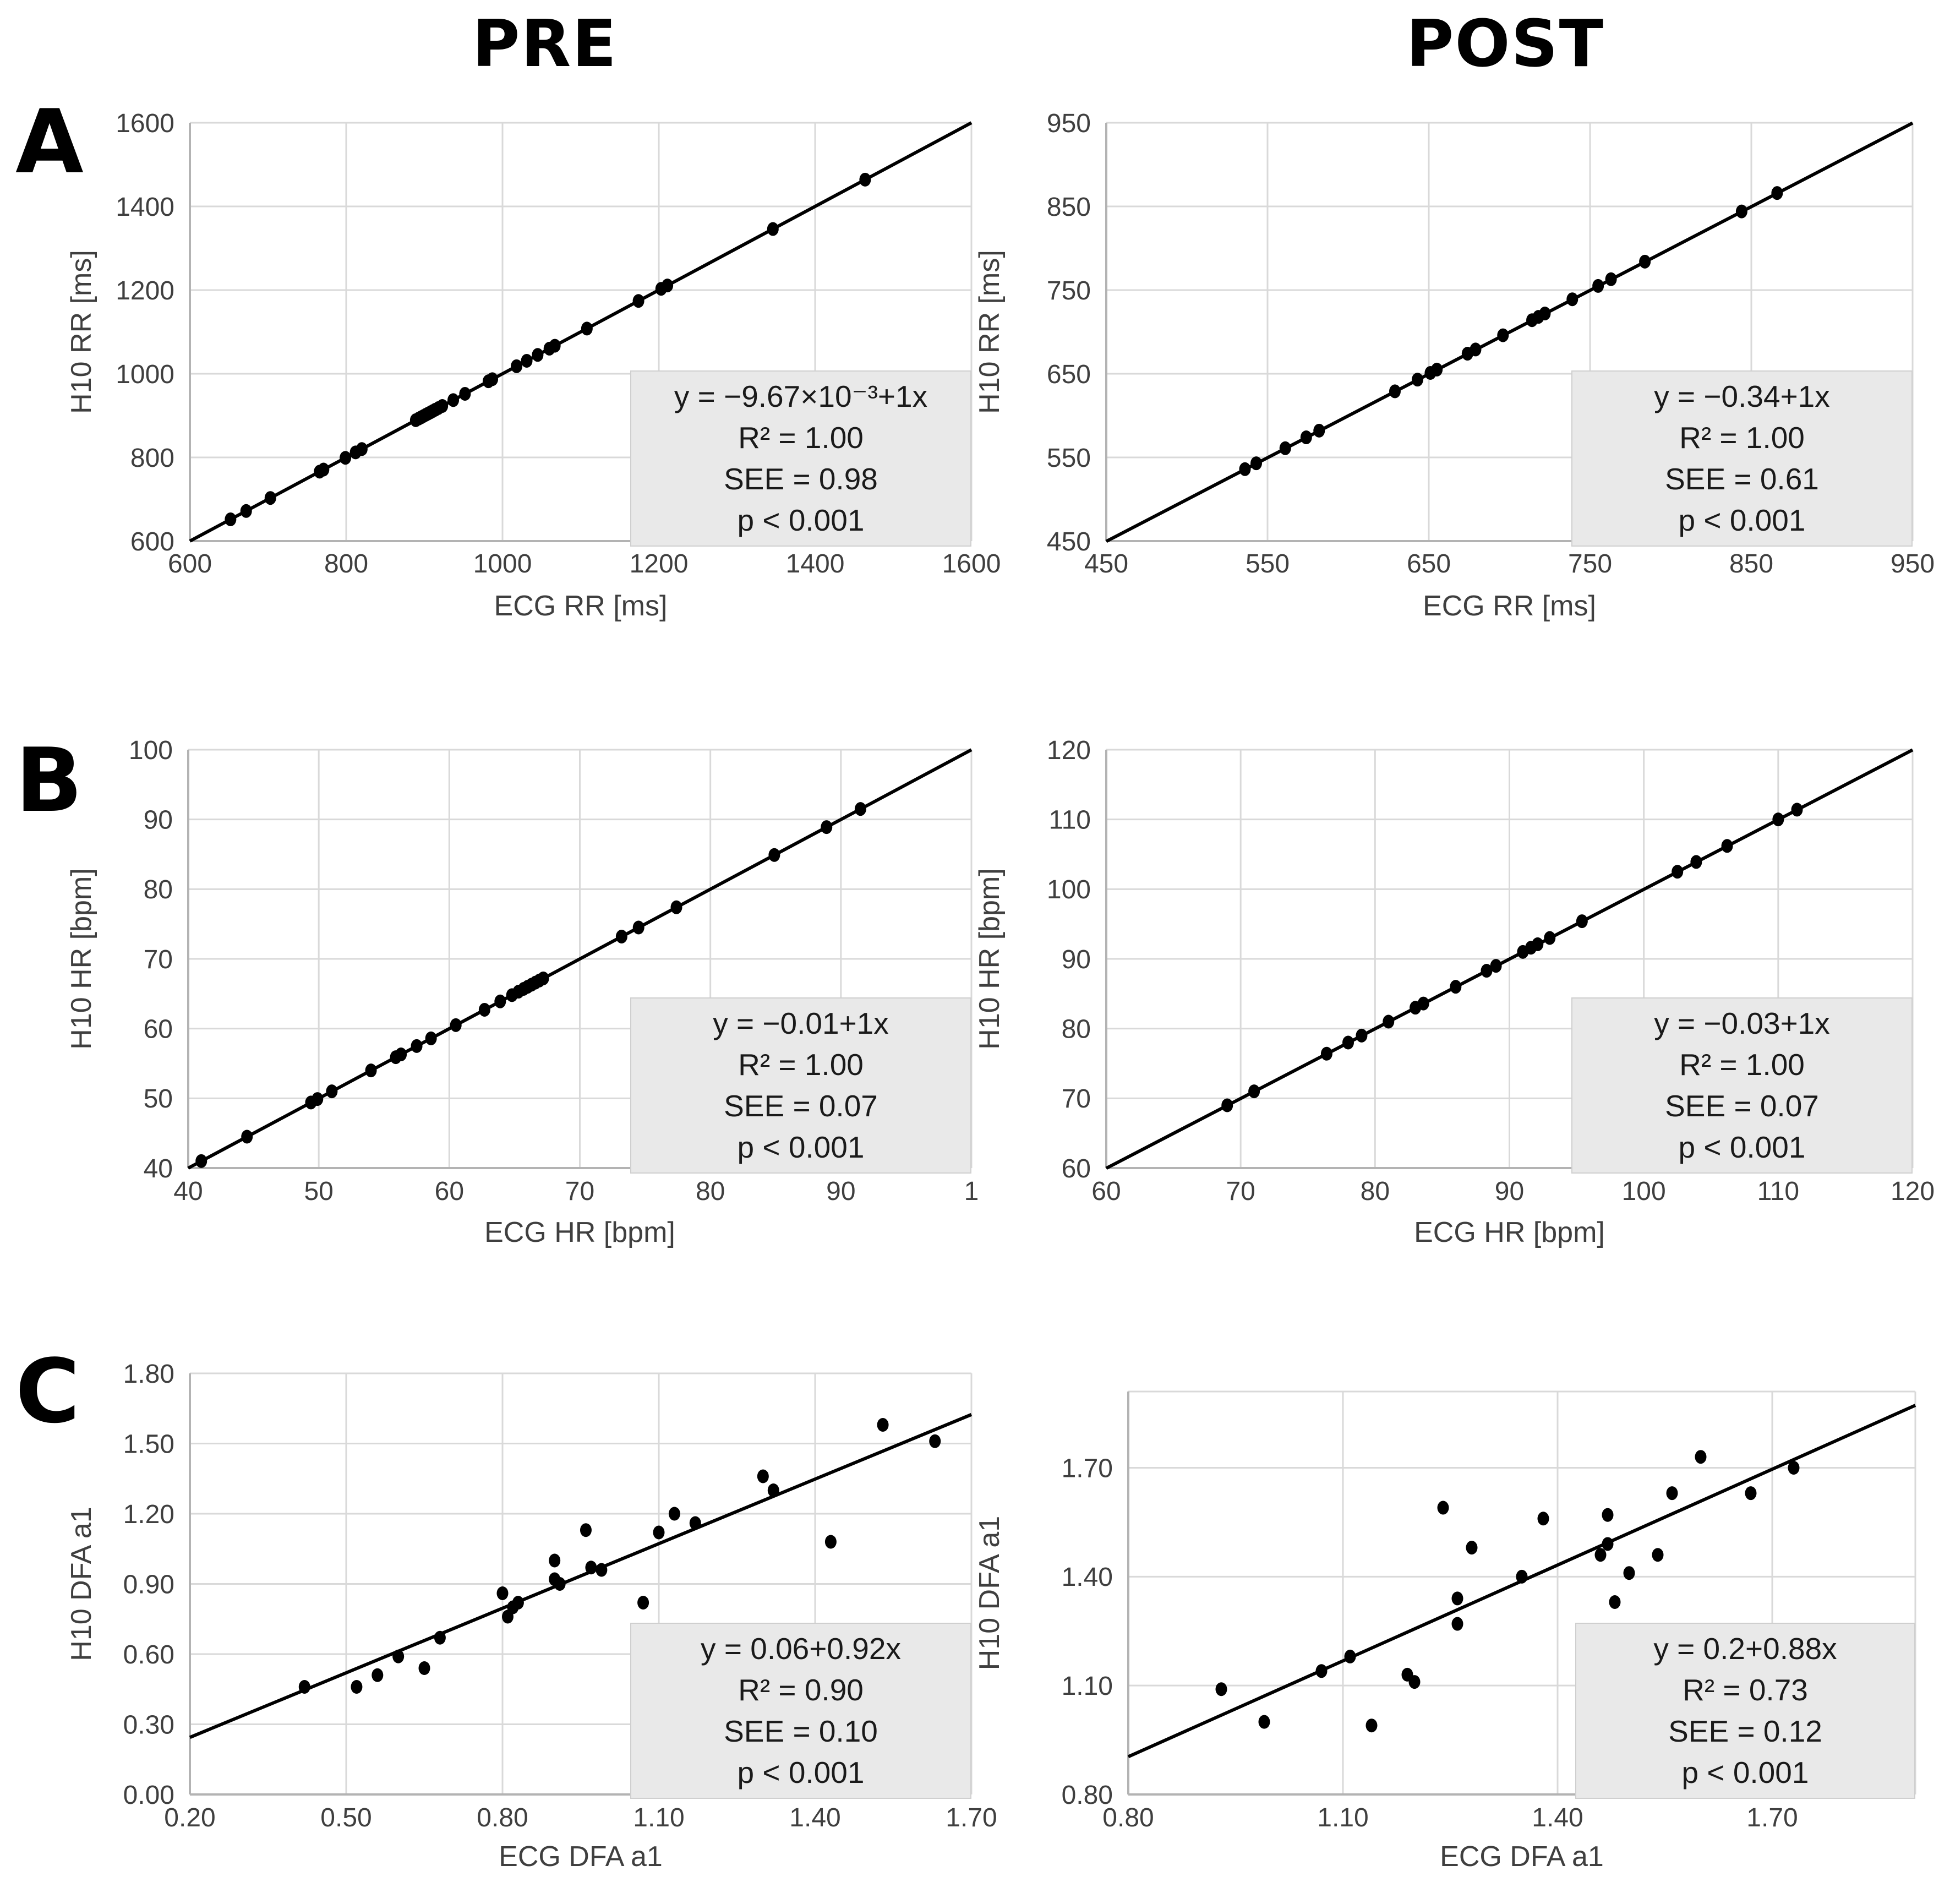 This screenshot has height=1904, width=1950. I want to click on y-tick-label: 70, so click(1076, 1099).